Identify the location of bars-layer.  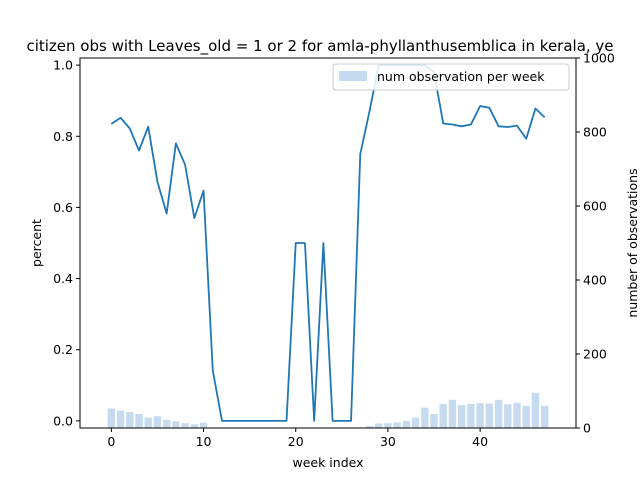
(328, 410).